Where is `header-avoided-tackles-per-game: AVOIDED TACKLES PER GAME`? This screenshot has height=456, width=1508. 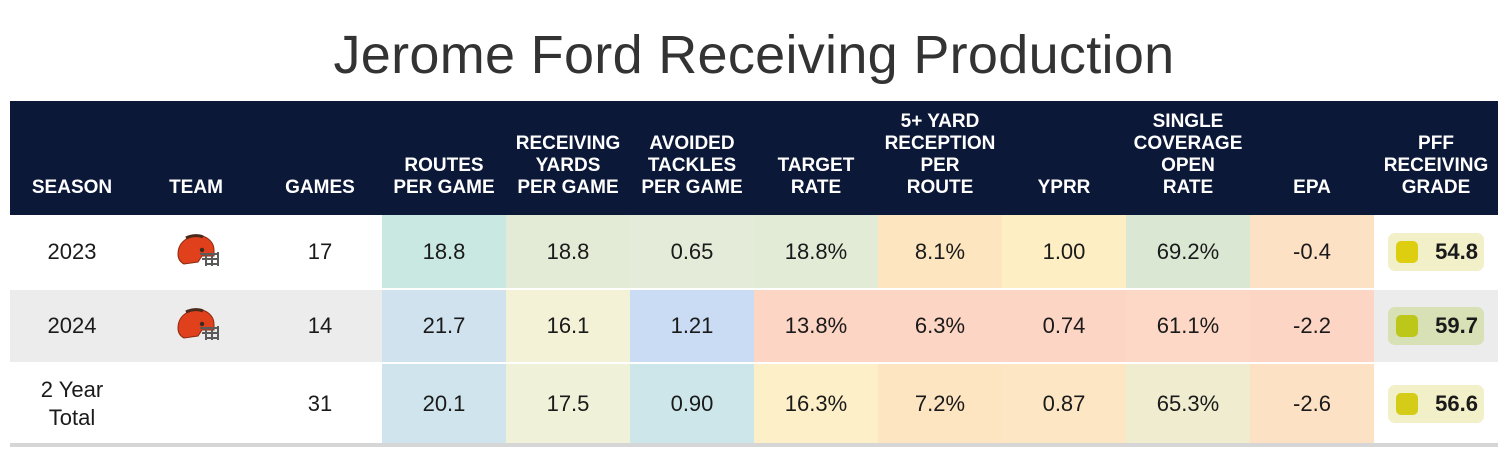
header-avoided-tackles-per-game: AVOIDED TACKLES PER GAME is located at coordinates (692, 165).